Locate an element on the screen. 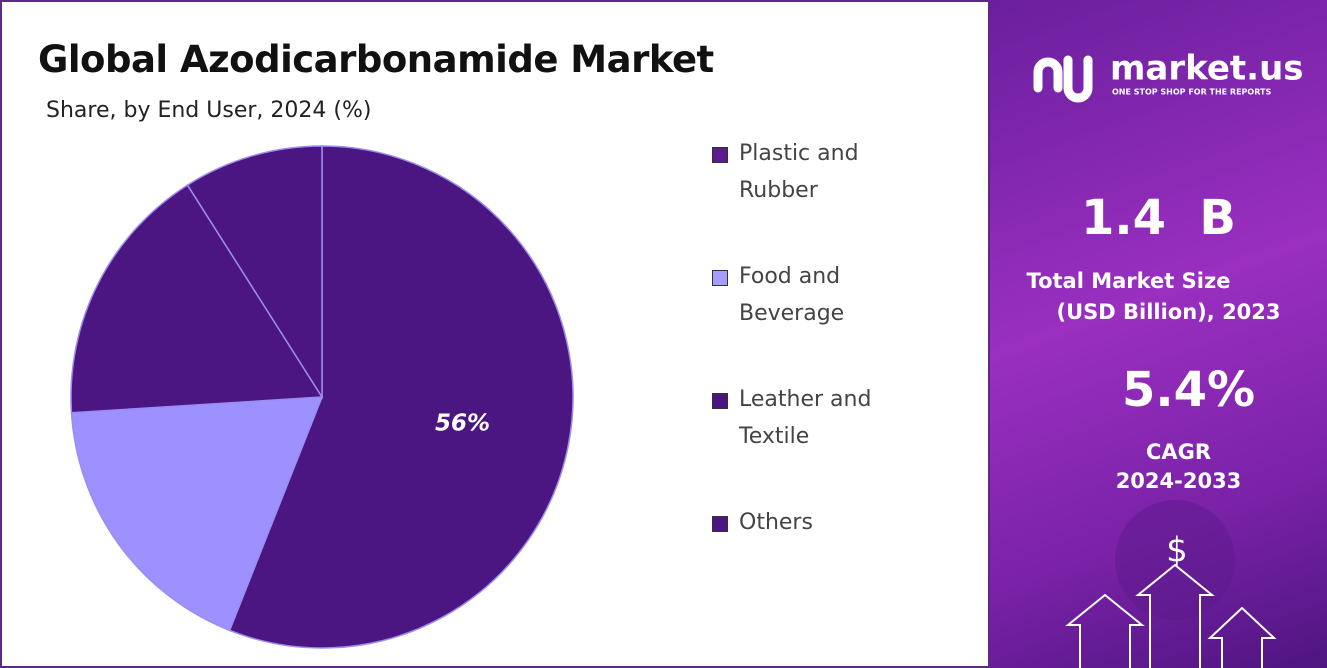 The height and width of the screenshot is (668, 1327). legend-label: Leather and Textile is located at coordinates (805, 418).